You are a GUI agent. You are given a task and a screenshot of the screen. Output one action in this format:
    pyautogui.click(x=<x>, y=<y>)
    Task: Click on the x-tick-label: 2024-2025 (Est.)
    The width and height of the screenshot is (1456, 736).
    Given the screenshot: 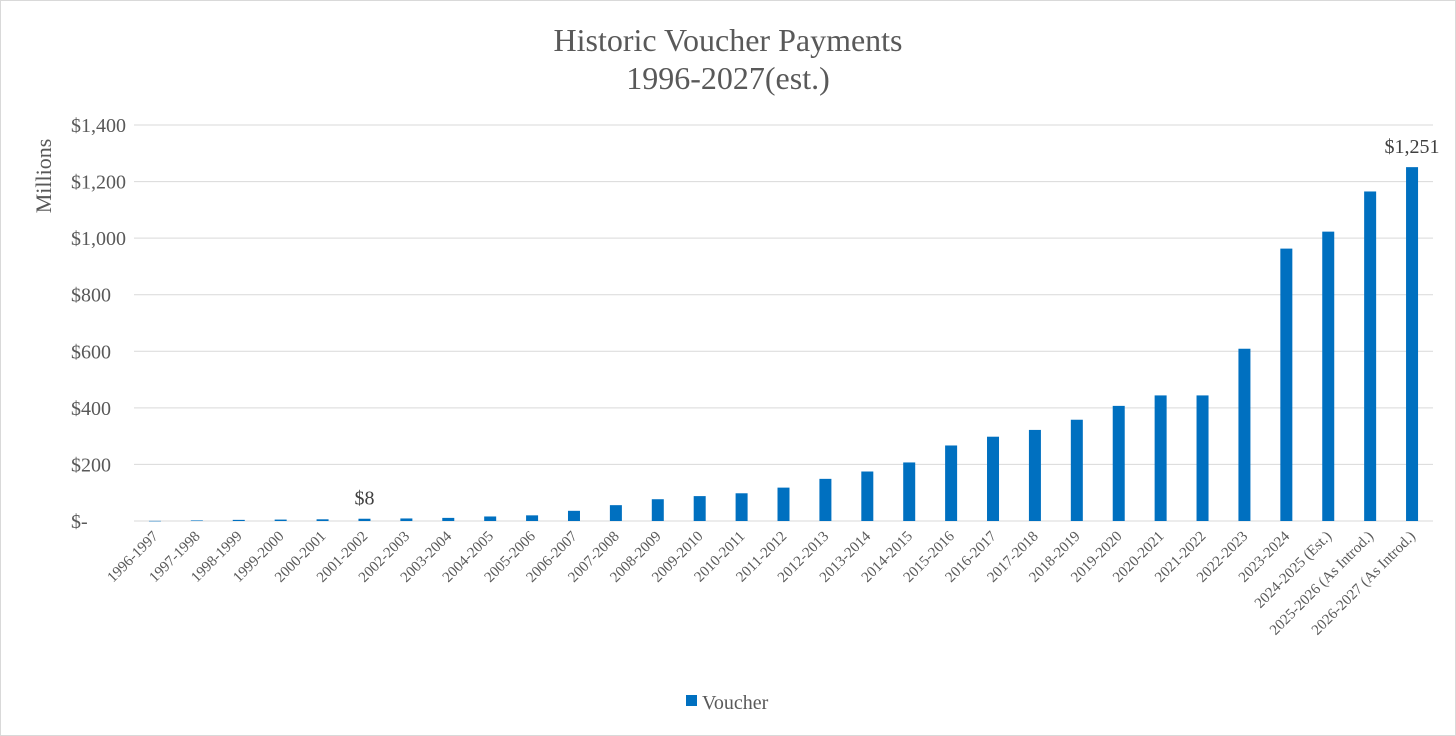 What is the action you would take?
    pyautogui.click(x=1293, y=570)
    